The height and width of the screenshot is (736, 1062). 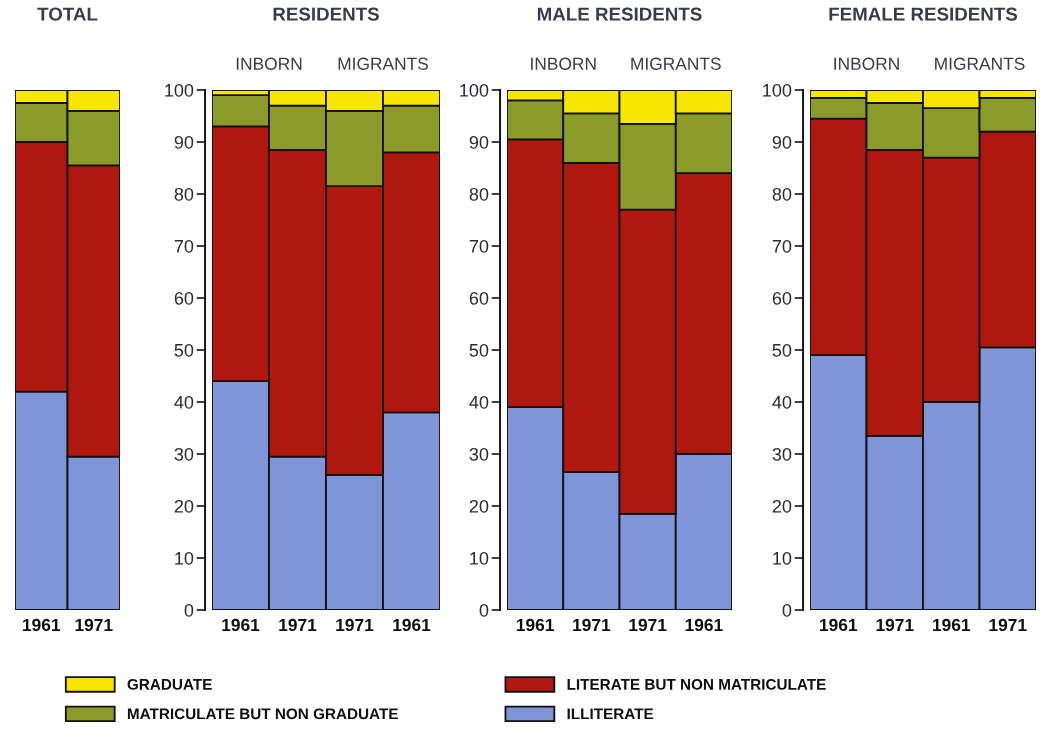 I want to click on chart-title: MALE RESIDENTS, so click(x=619, y=14).